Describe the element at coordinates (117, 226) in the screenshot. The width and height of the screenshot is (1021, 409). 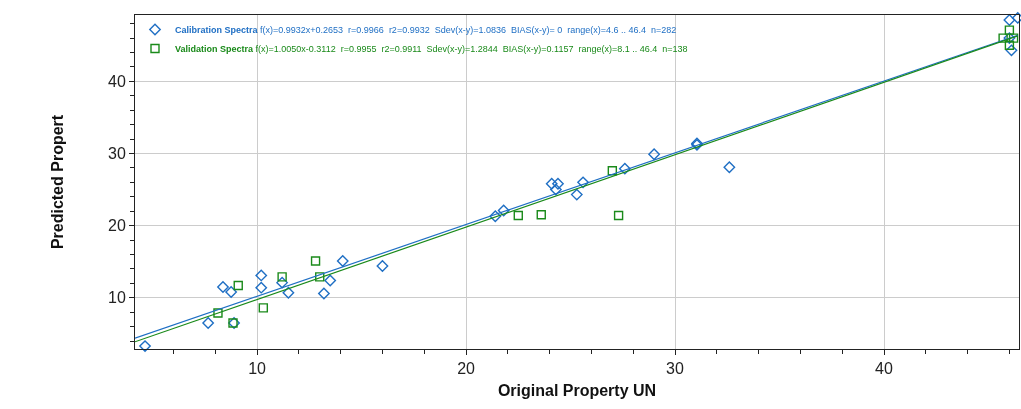
I see `y-tick-label: 20` at that location.